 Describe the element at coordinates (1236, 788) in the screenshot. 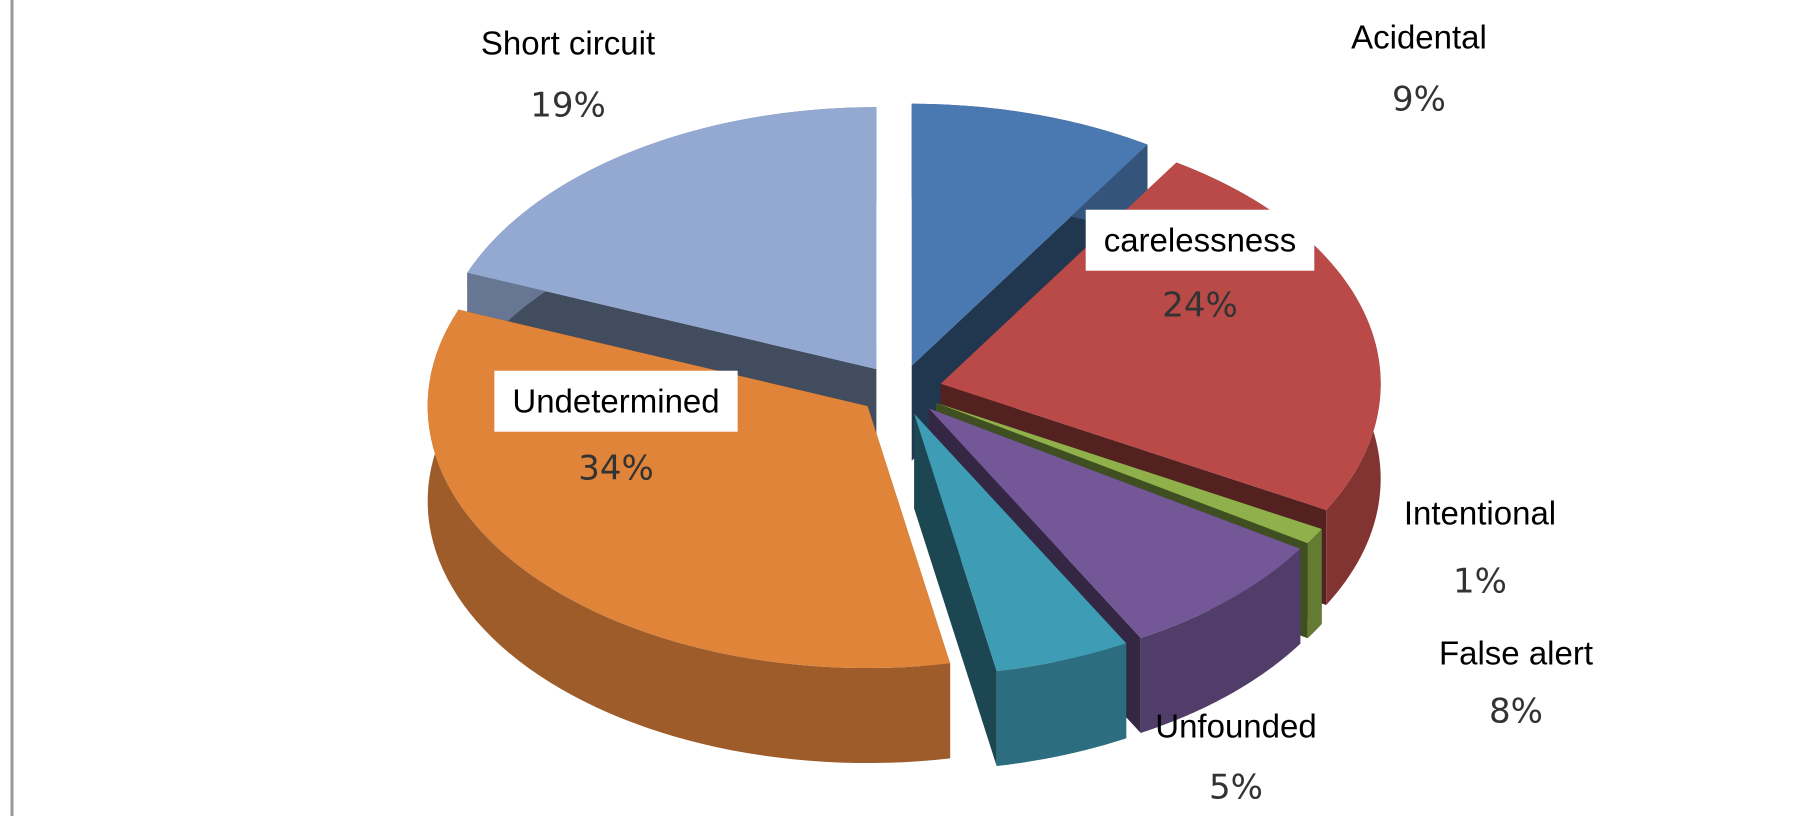

I see `value-label: 5%` at that location.